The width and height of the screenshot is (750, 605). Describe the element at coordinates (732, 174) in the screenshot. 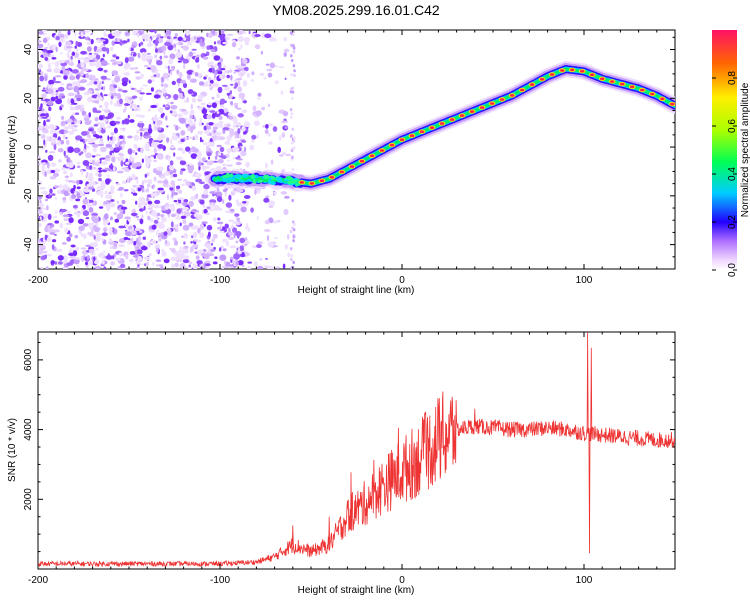

I see `colorbar-tick-label: 0.4` at that location.